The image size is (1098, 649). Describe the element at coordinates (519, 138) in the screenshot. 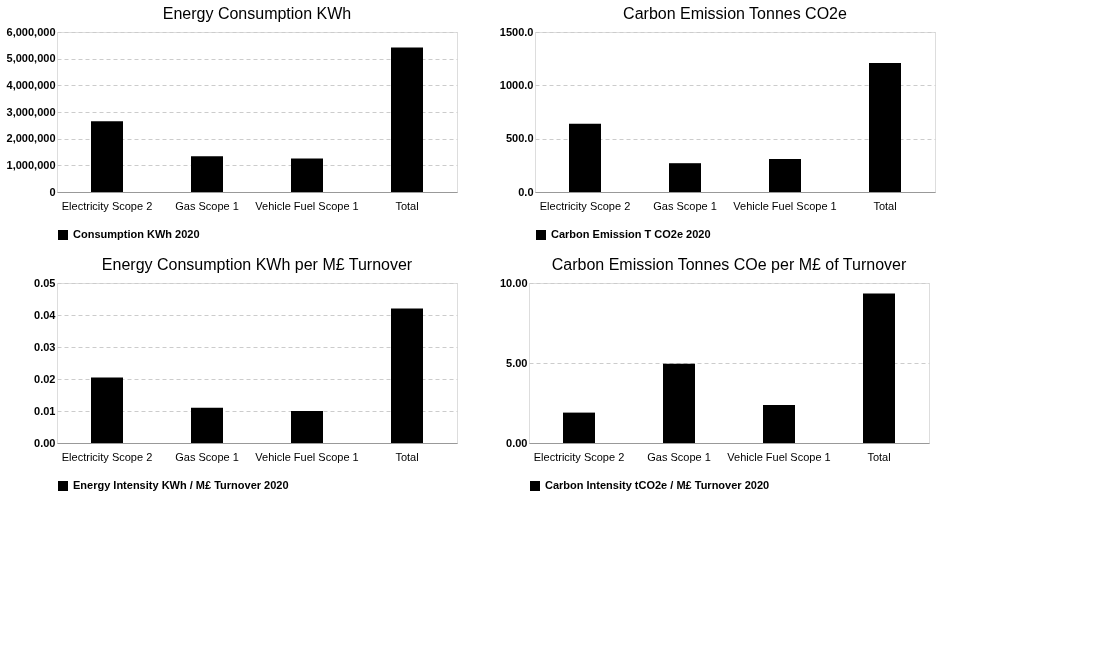

I see `y-tick-label: 500.0` at that location.